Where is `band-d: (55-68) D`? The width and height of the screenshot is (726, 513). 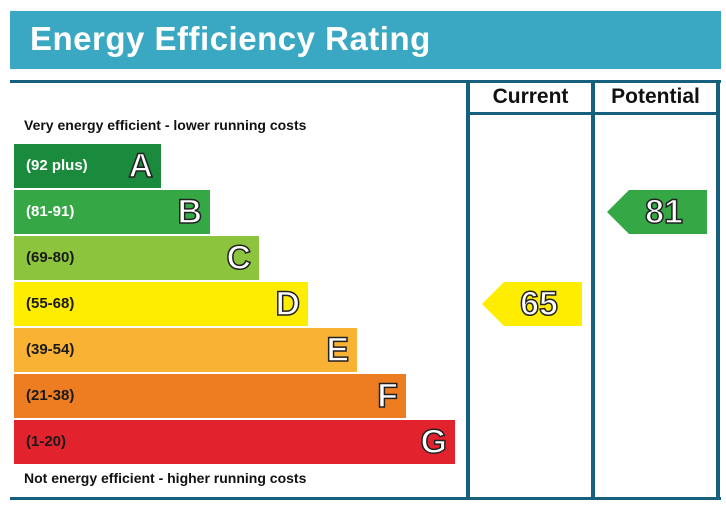 band-d: (55-68) D is located at coordinates (161, 304).